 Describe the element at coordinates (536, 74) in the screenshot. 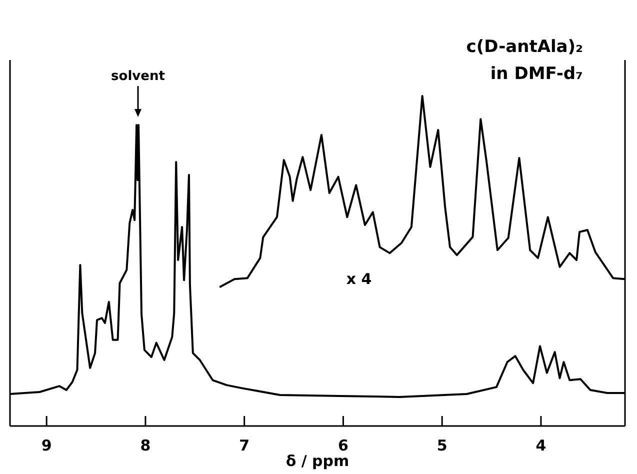

I see `chart-subtitle: in DMF-d₇` at that location.